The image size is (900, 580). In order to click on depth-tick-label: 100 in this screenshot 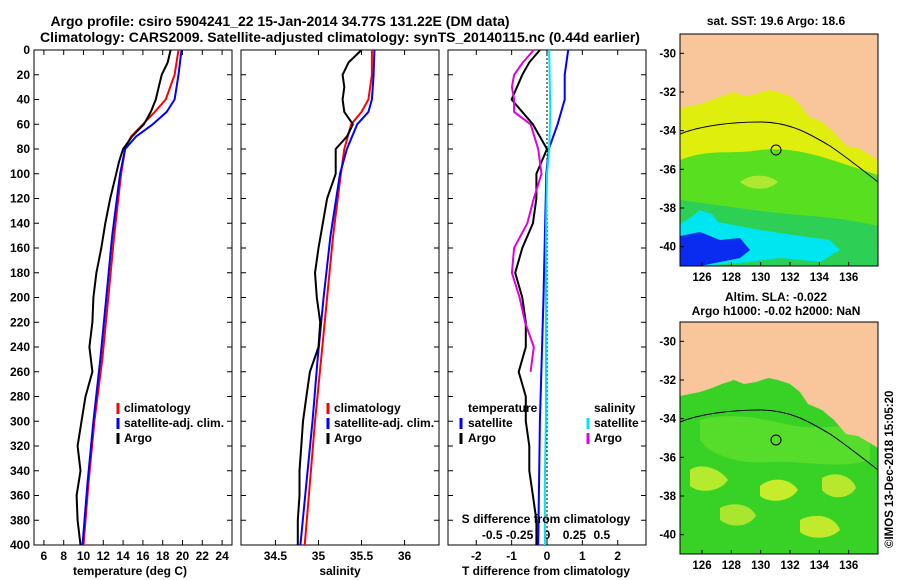, I will do `click(20, 174)`.